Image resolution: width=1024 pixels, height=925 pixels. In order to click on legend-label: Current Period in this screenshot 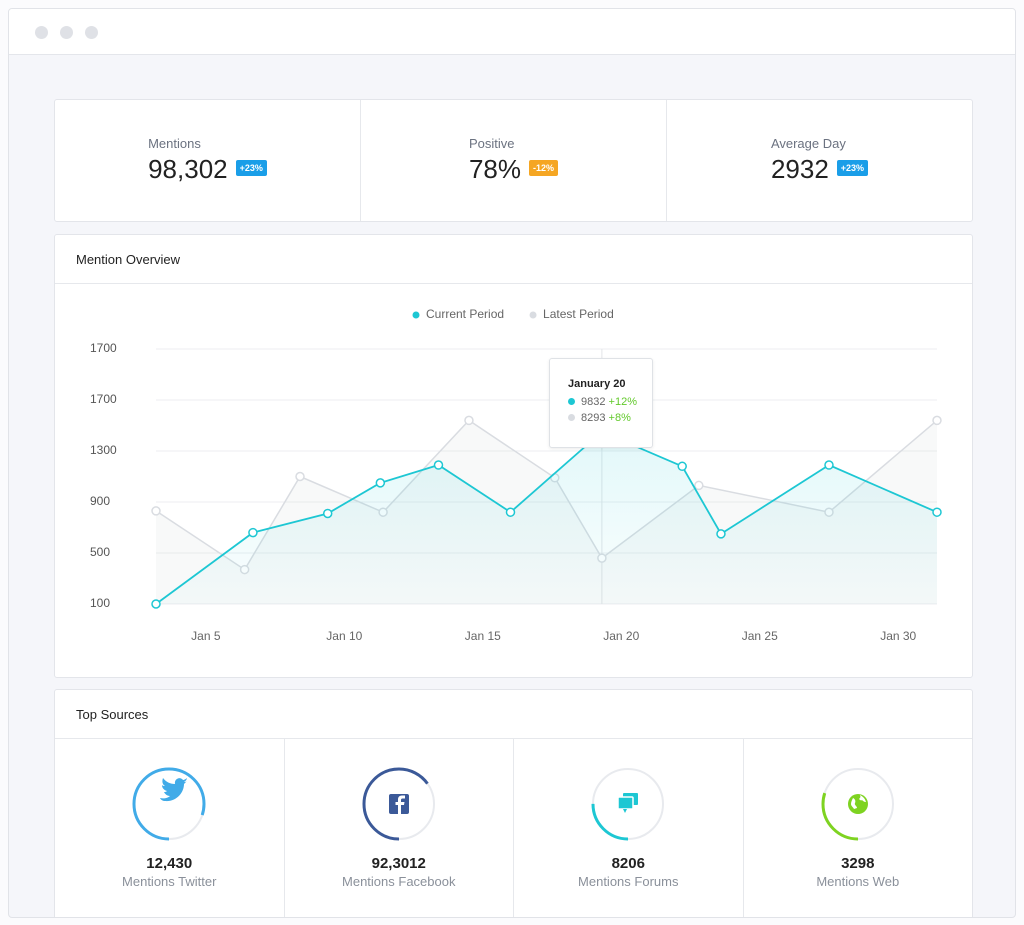, I will do `click(465, 314)`.